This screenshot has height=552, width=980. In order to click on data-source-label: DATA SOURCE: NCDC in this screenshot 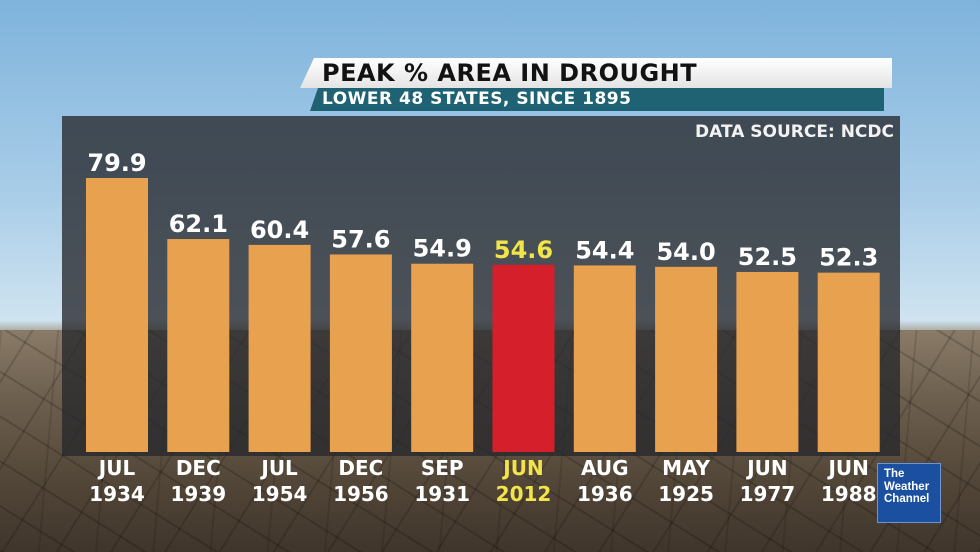, I will do `click(794, 132)`.